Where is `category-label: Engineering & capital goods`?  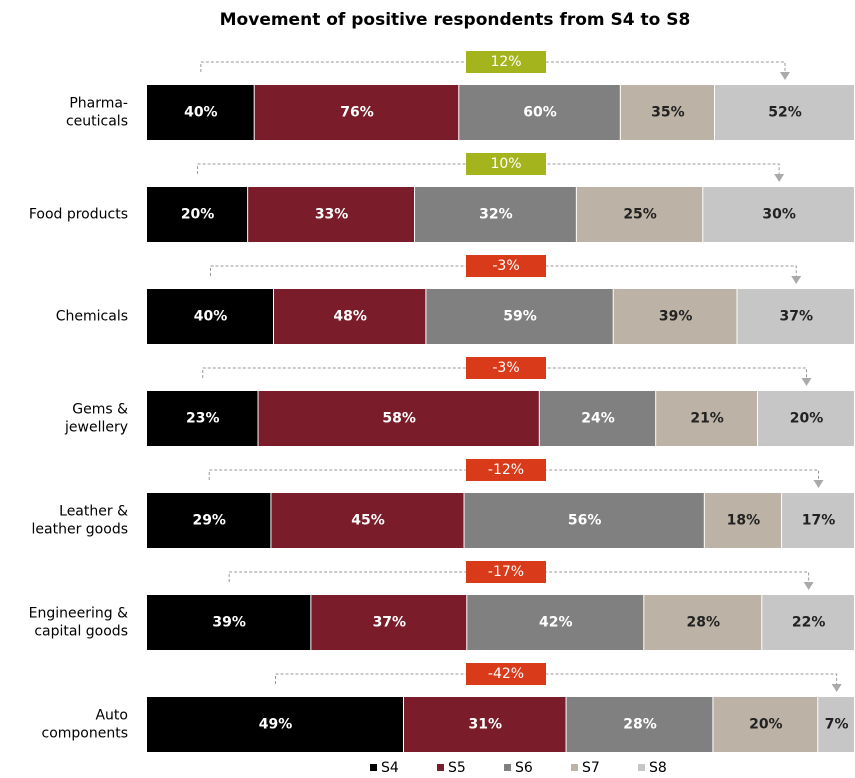
category-label: Engineering & capital goods is located at coordinates (78, 623).